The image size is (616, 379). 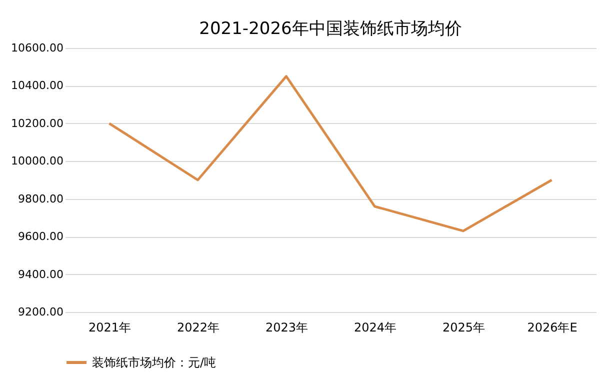 I want to click on x-tick-label: 2021年, so click(x=110, y=327).